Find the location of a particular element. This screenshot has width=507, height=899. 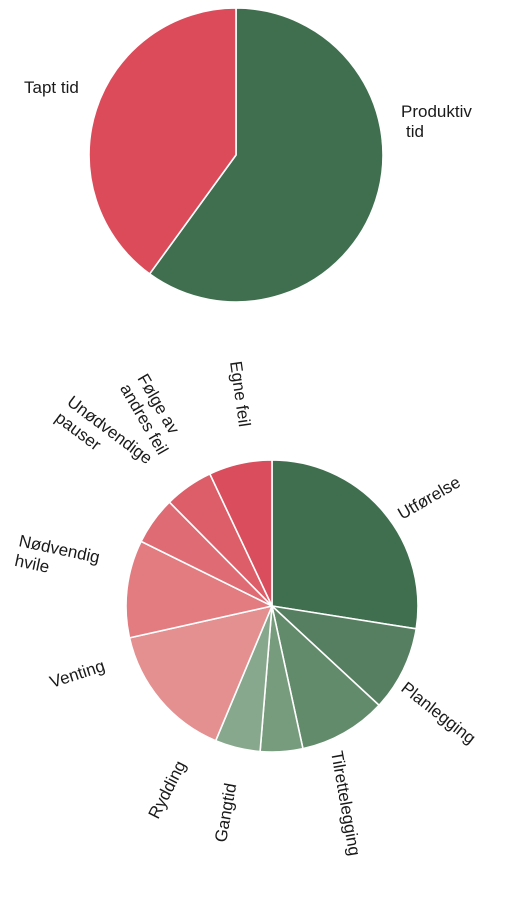

pie-slice-tapt-tid is located at coordinates (162, 141).